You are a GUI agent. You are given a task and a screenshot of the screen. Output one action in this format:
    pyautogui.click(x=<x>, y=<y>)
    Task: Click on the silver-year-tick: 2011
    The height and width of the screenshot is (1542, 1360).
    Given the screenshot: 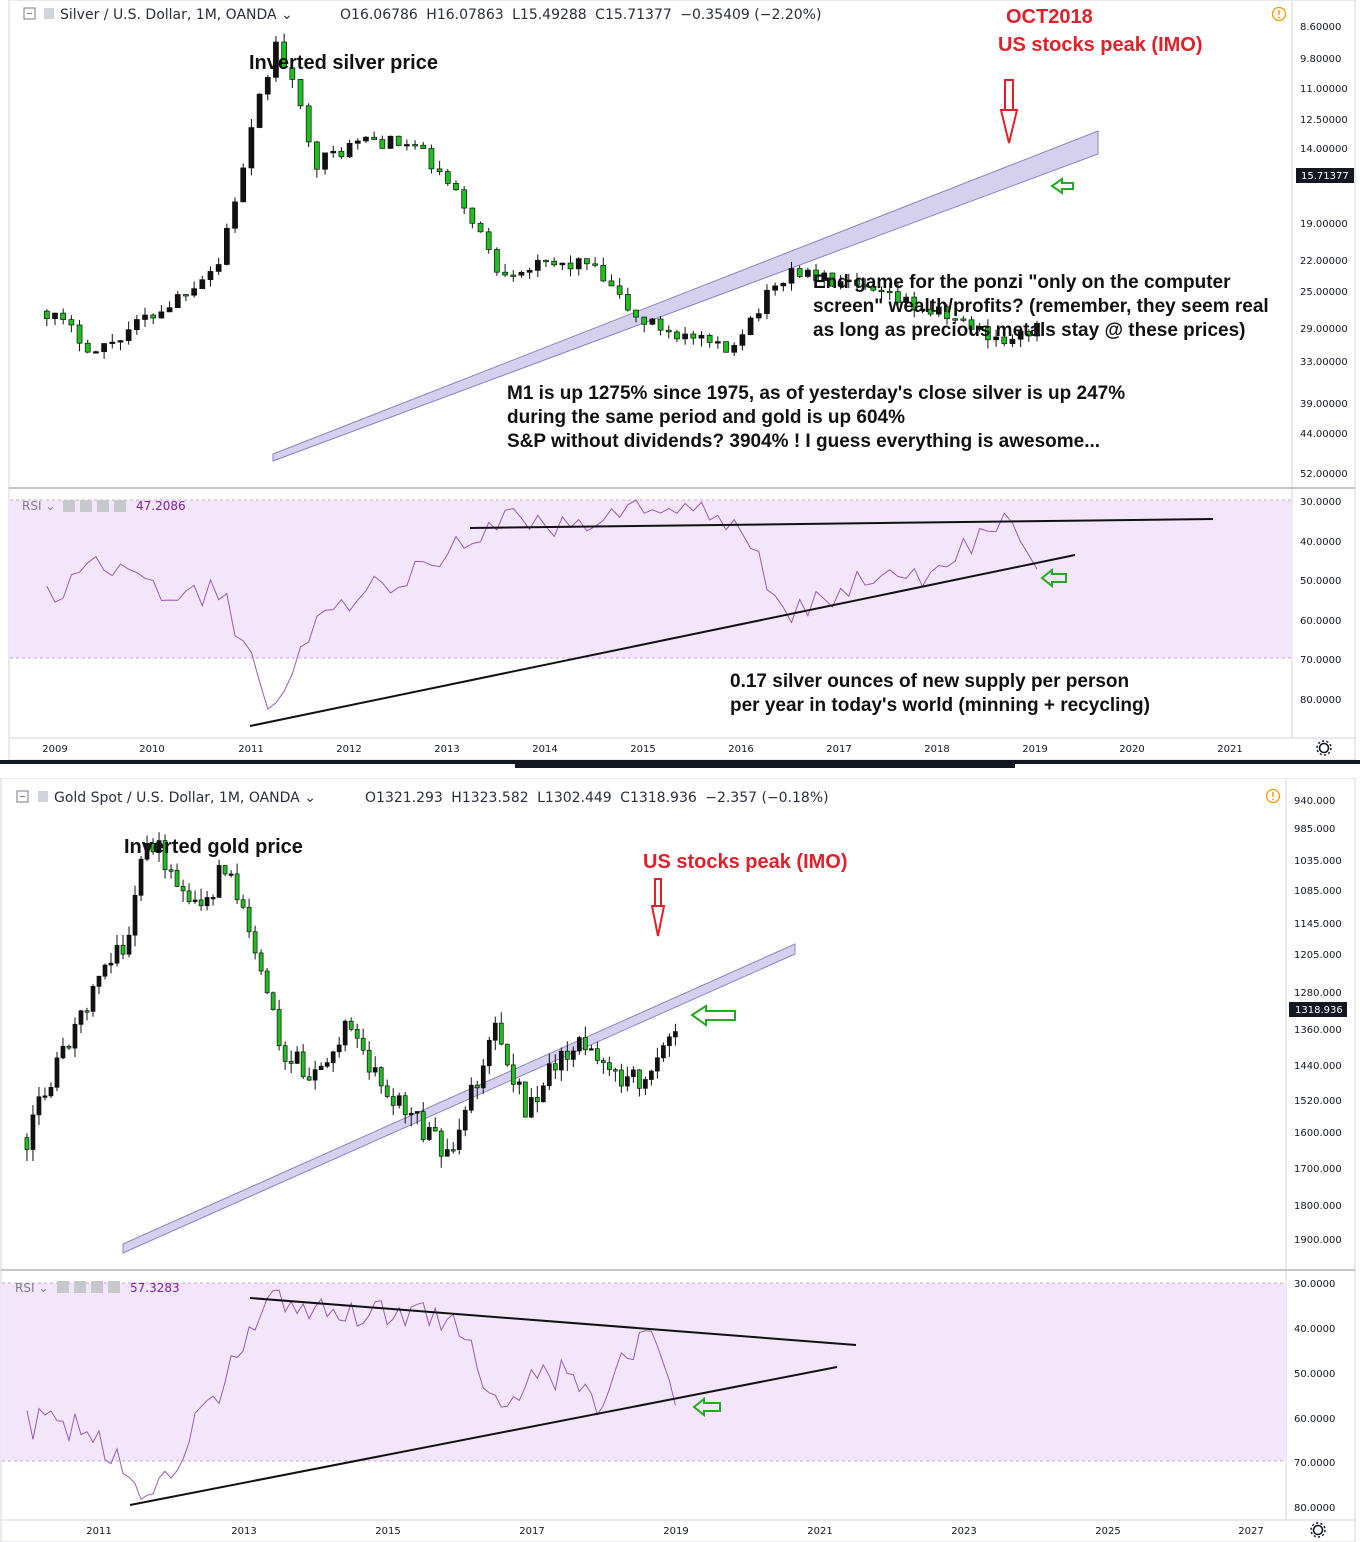 What is the action you would take?
    pyautogui.click(x=250, y=749)
    